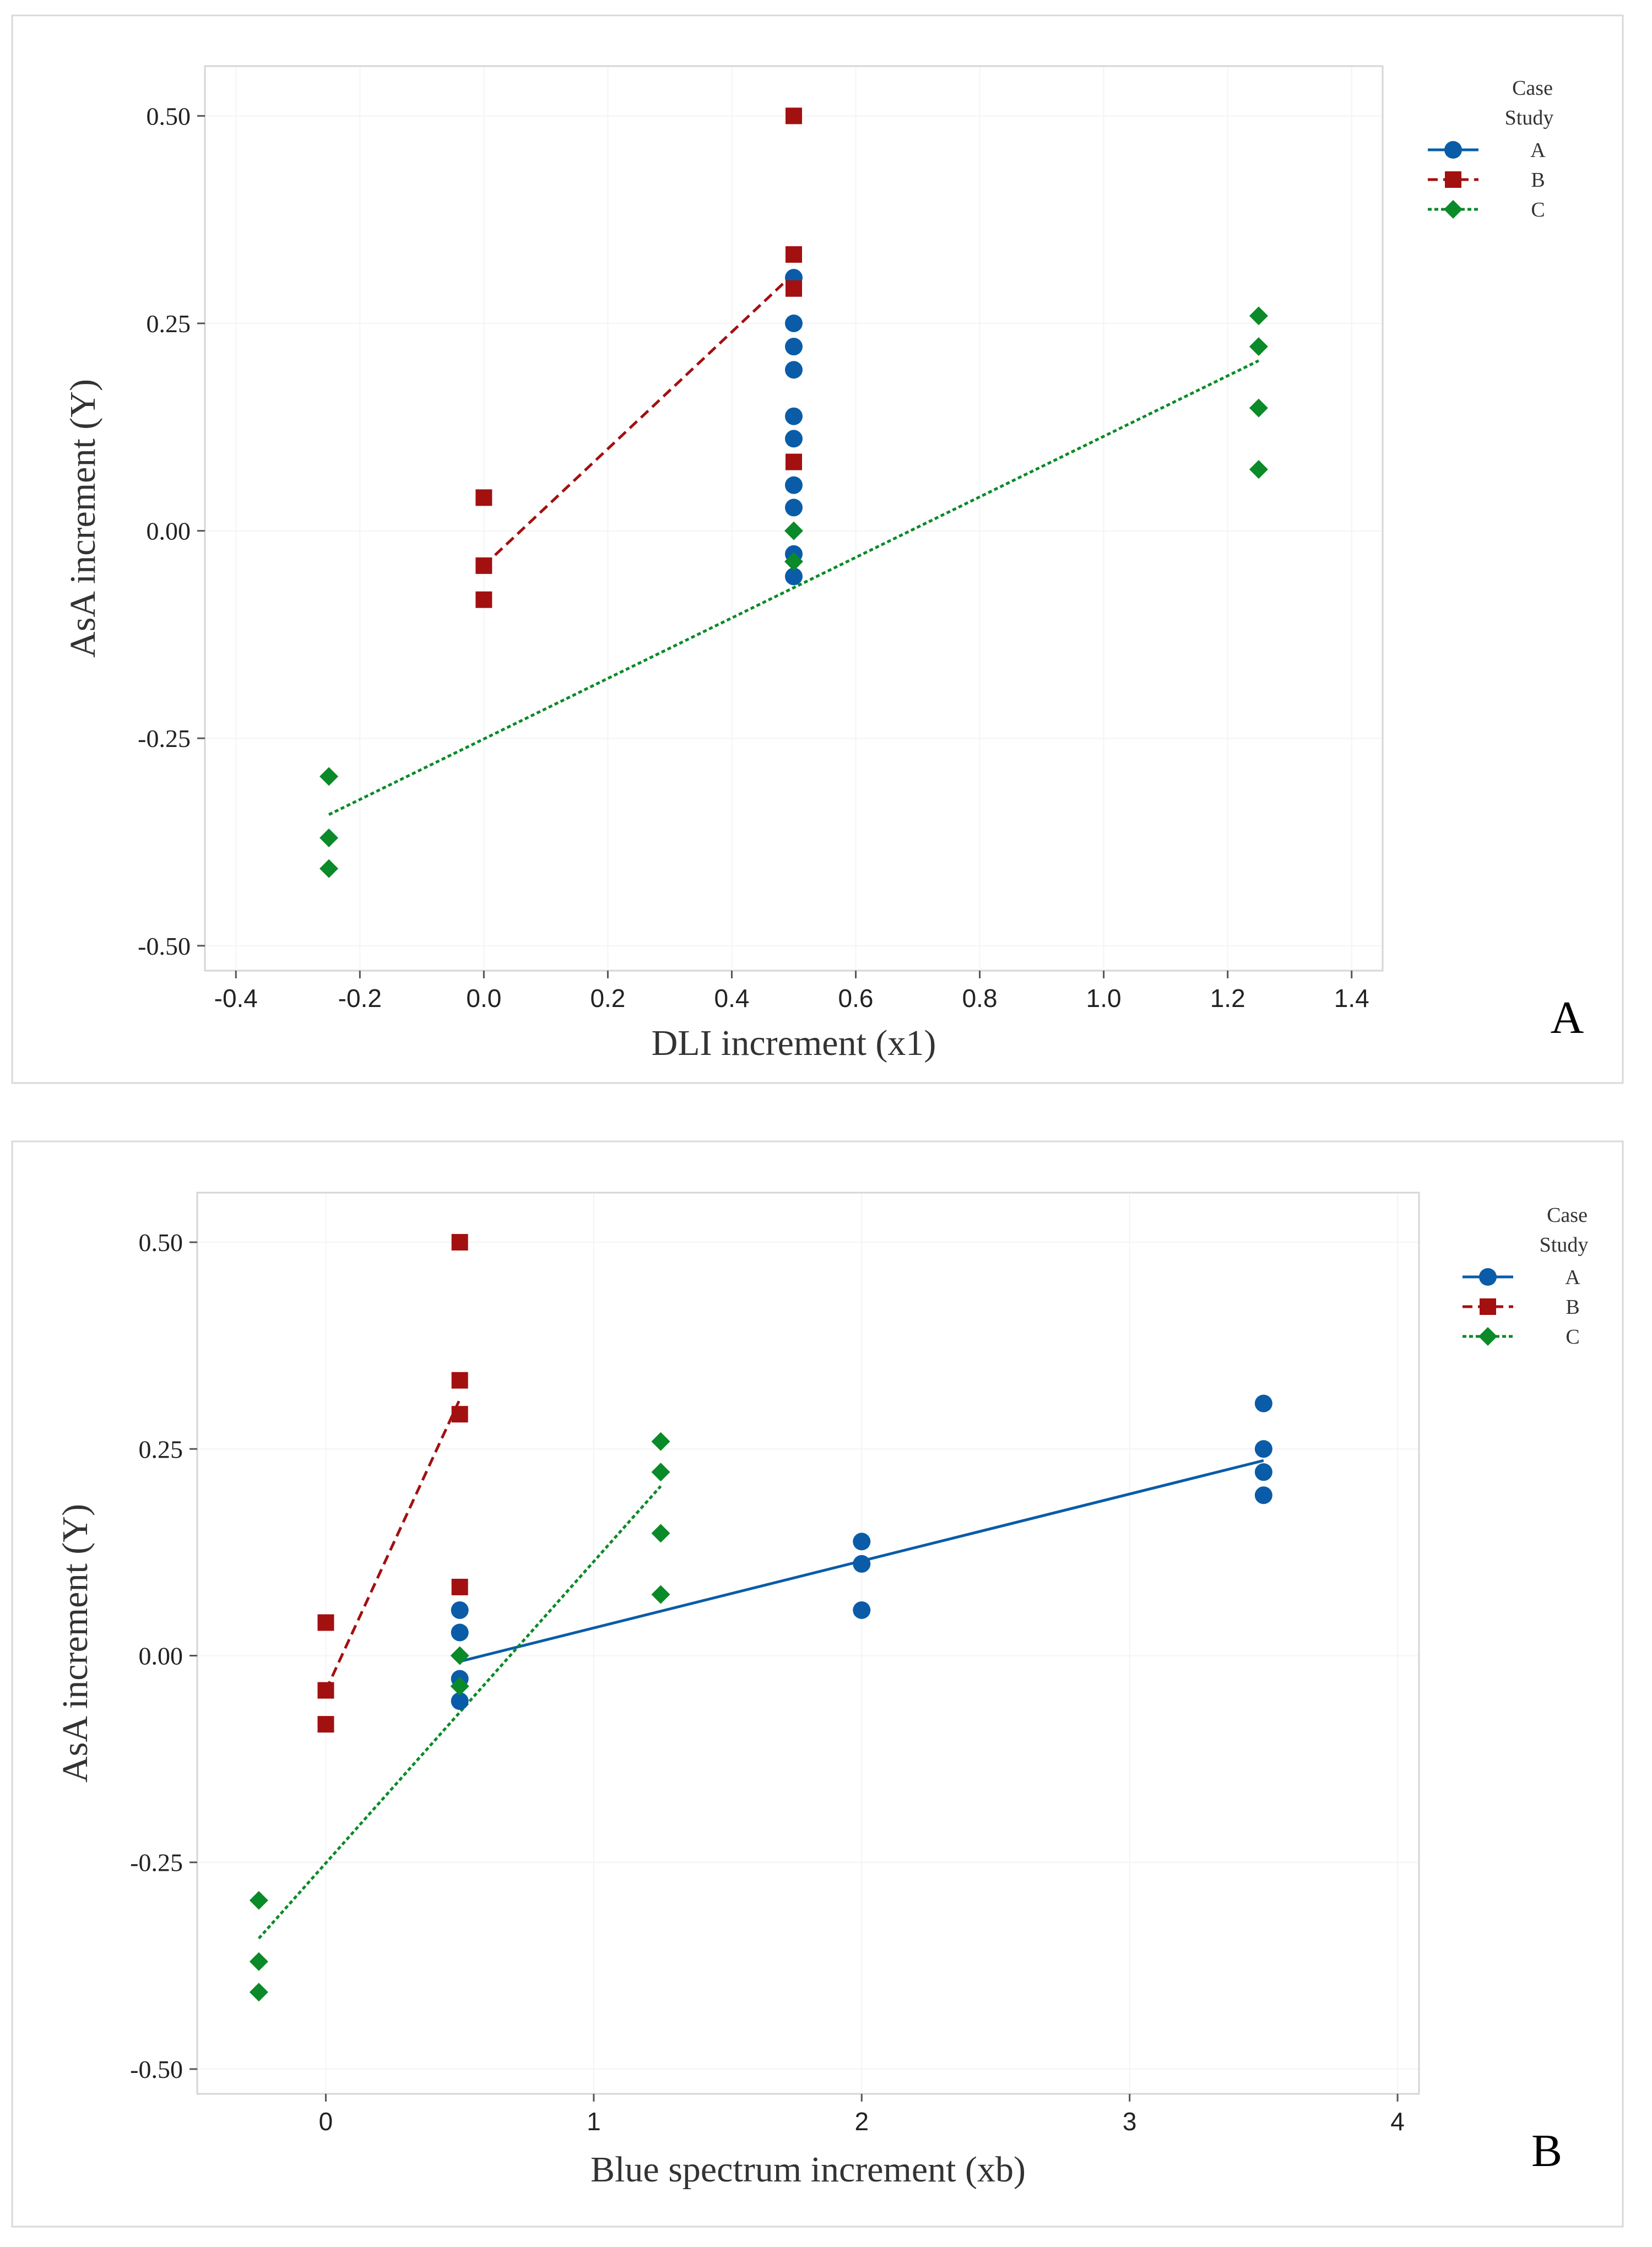 This screenshot has height=2247, width=1652. What do you see at coordinates (484, 998) in the screenshot?
I see `x-tick-label: 0.0` at bounding box center [484, 998].